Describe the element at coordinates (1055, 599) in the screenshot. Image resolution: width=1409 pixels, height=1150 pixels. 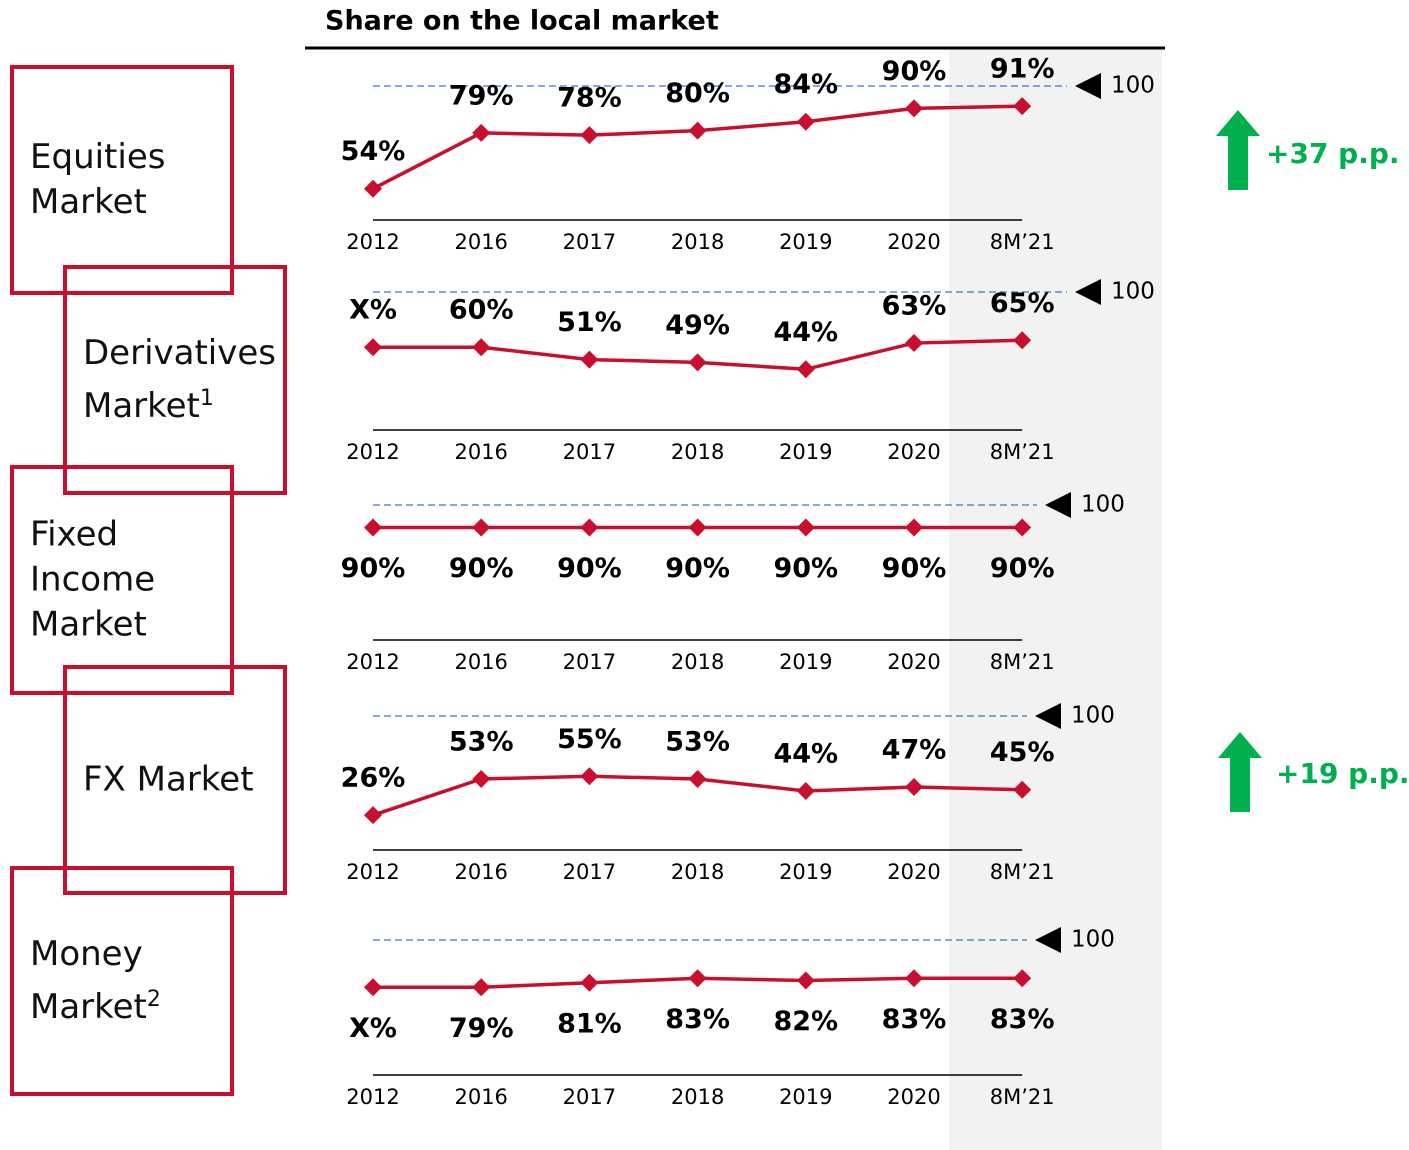
I see `highlight-column` at that location.